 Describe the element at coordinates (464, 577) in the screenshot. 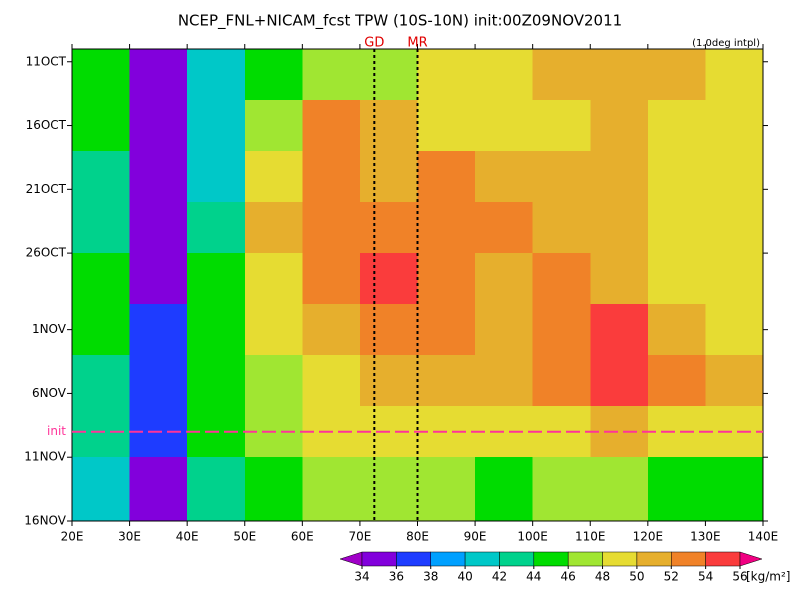

I see `colorbar-label: 40` at that location.